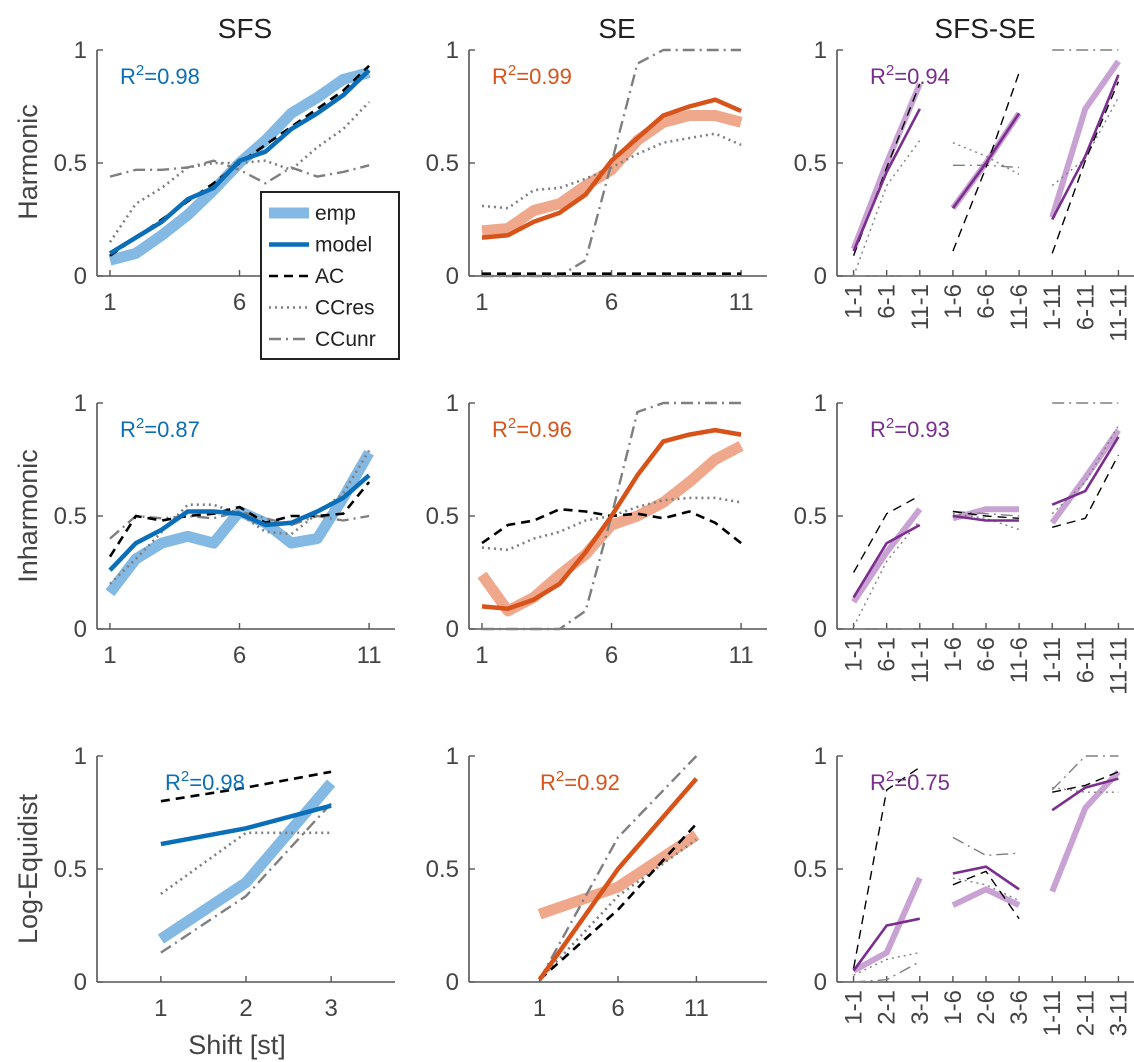 Image resolution: width=1134 pixels, height=1062 pixels. I want to click on r-squared-label: R2=0.87, so click(160, 428).